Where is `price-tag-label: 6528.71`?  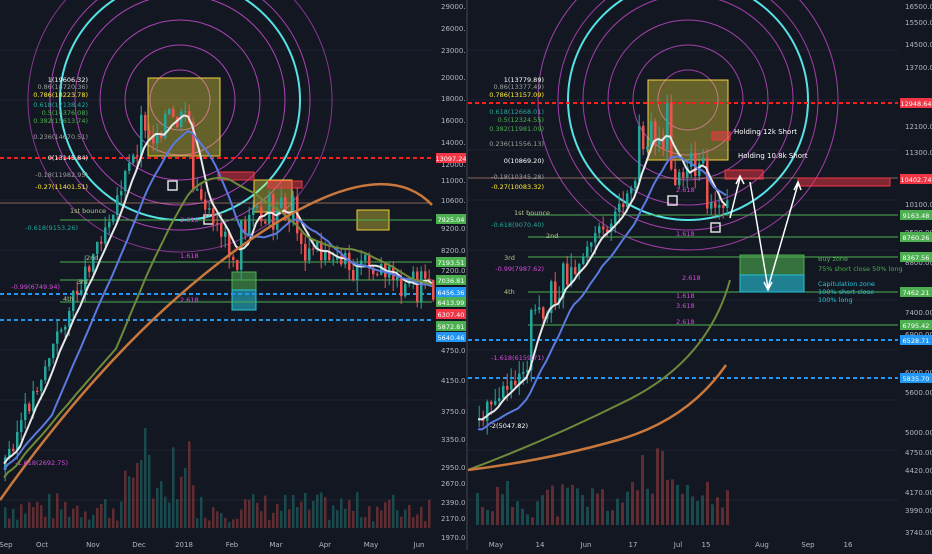 price-tag-label: 6528.71 is located at coordinates (916, 341).